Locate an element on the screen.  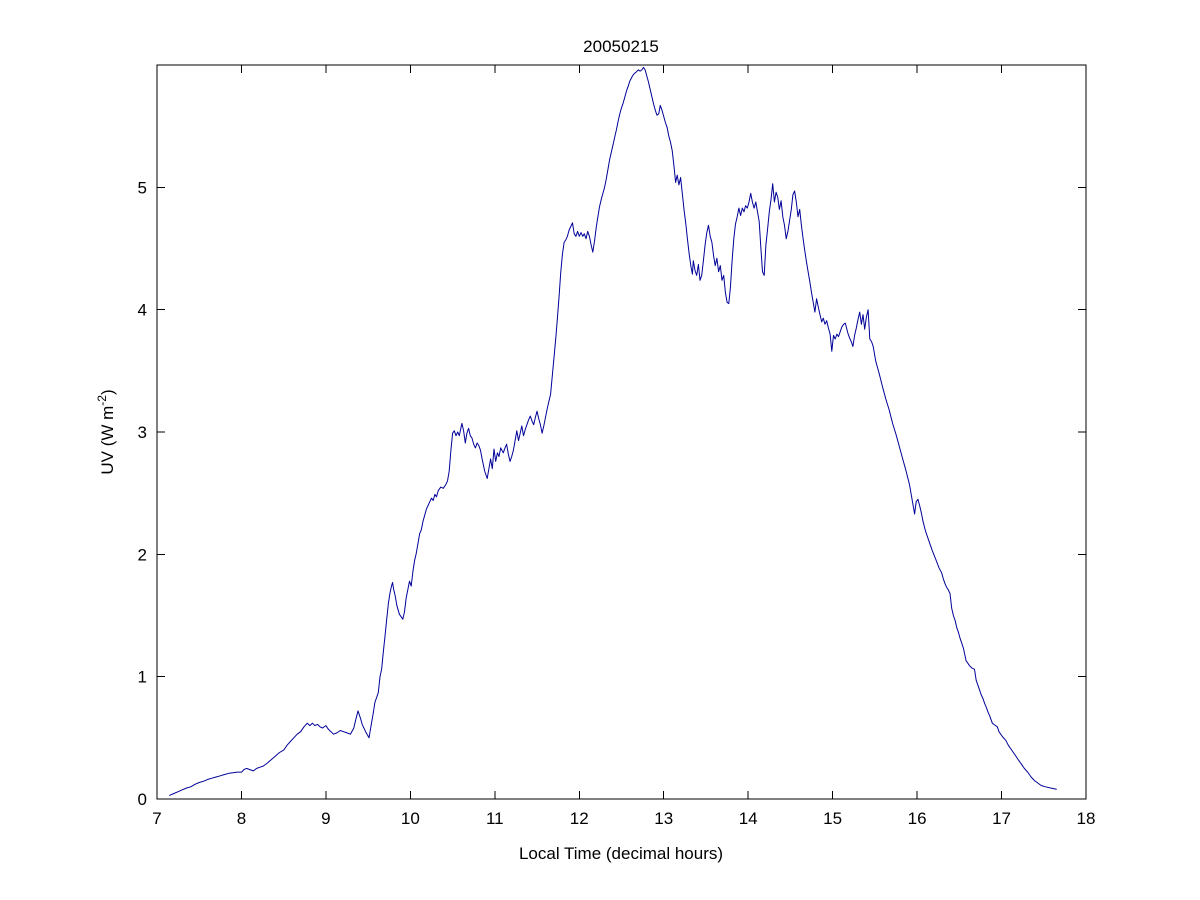
y-tick-label: 0 is located at coordinates (142, 799).